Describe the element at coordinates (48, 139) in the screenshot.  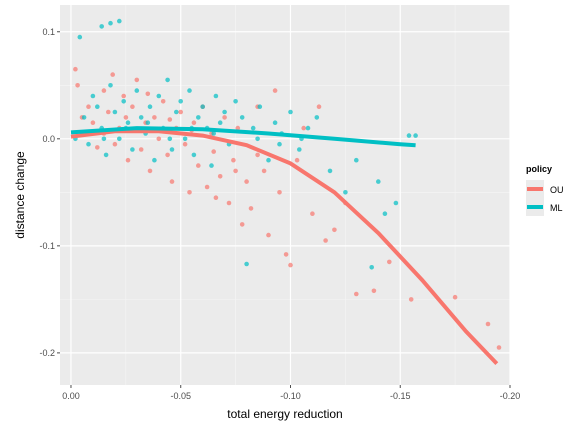
I see `y-tick-label: 0.0` at that location.